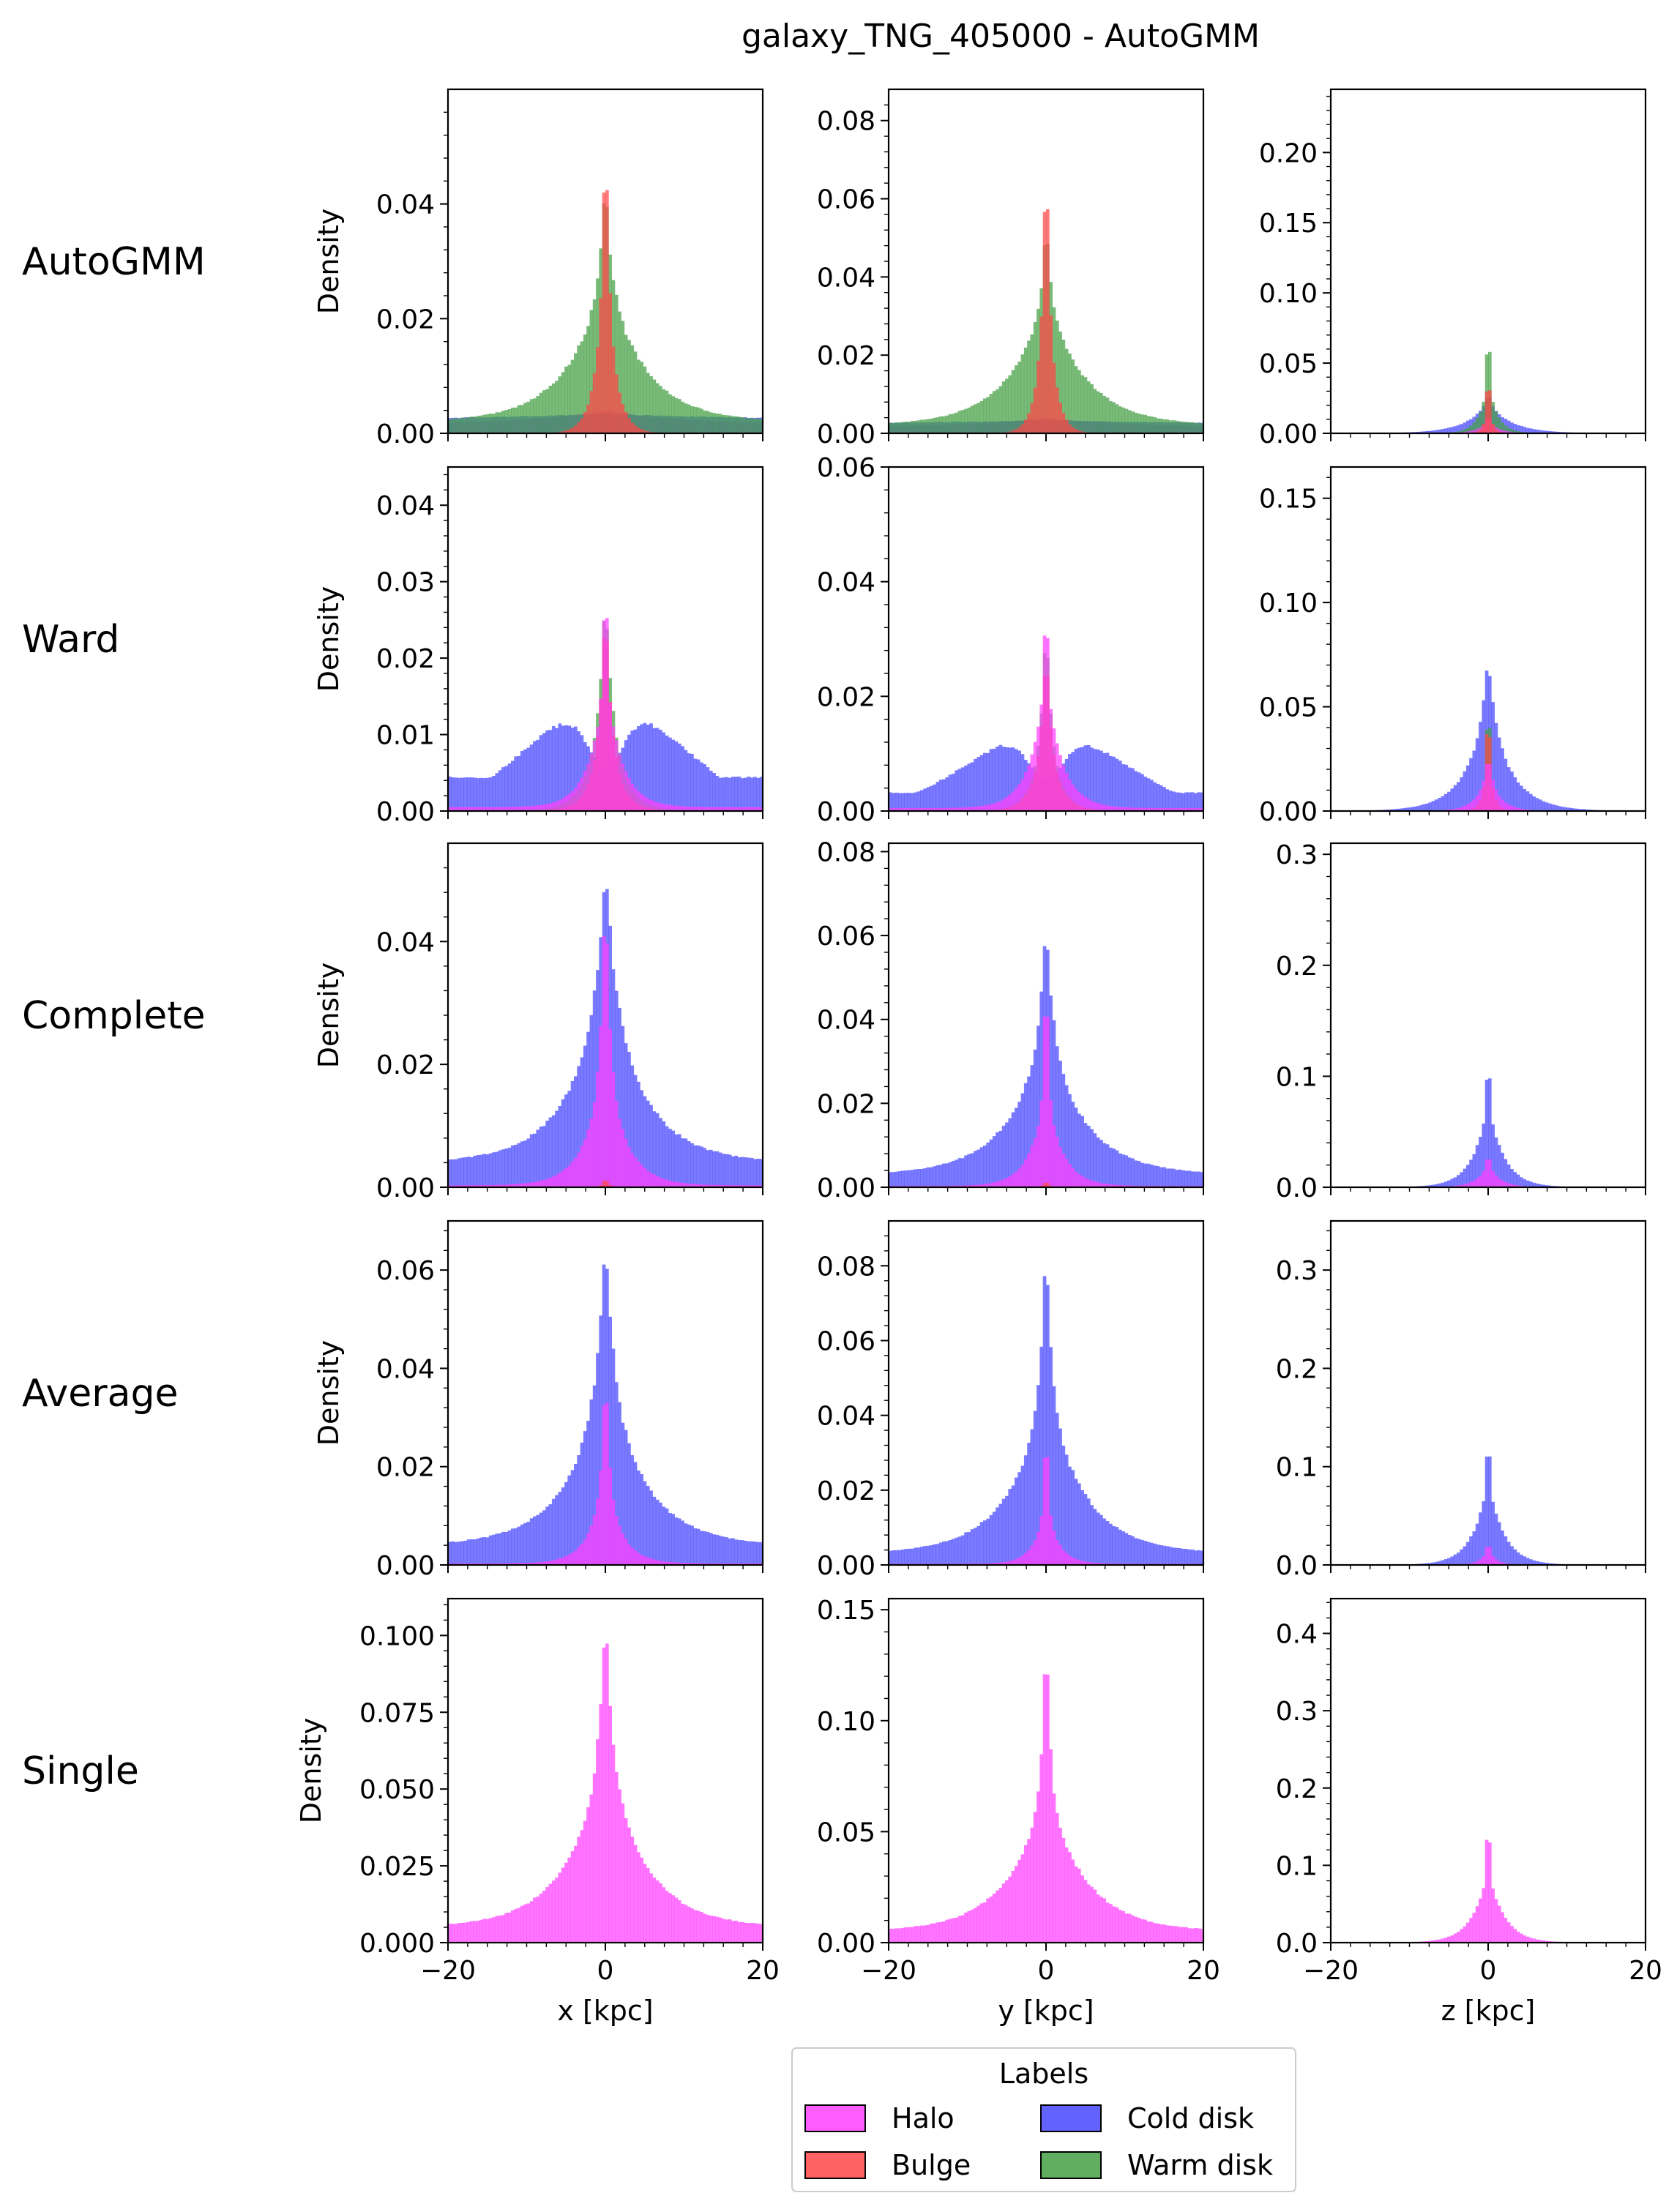 The width and height of the screenshot is (1677, 2212). I want to click on y-tick-label: 0.0, so click(1297, 1566).